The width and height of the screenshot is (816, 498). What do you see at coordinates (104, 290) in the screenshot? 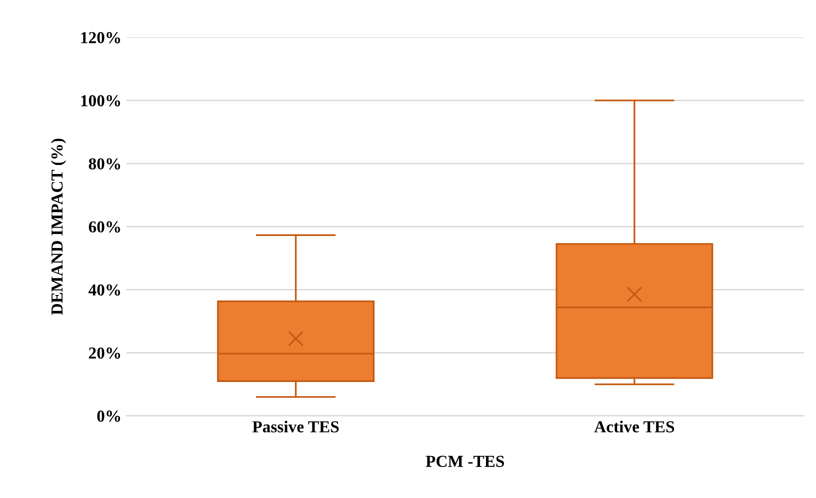
I see `y-tick-label: 40%` at bounding box center [104, 290].